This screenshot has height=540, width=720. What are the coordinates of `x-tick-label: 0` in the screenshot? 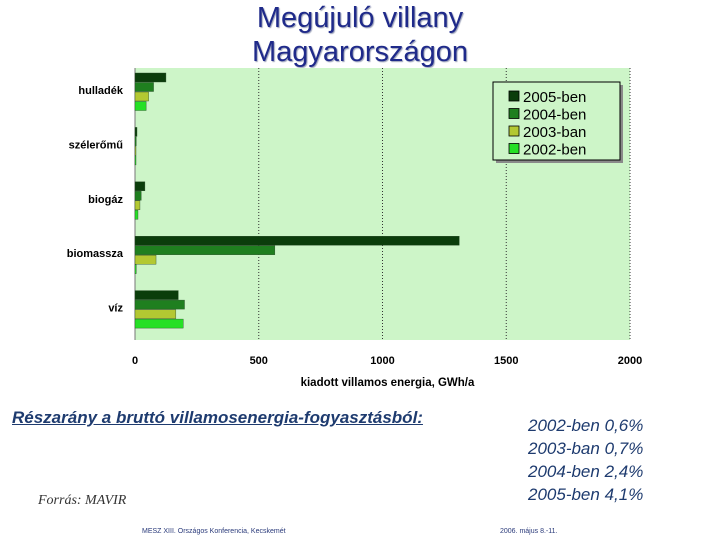 It's located at (135, 361).